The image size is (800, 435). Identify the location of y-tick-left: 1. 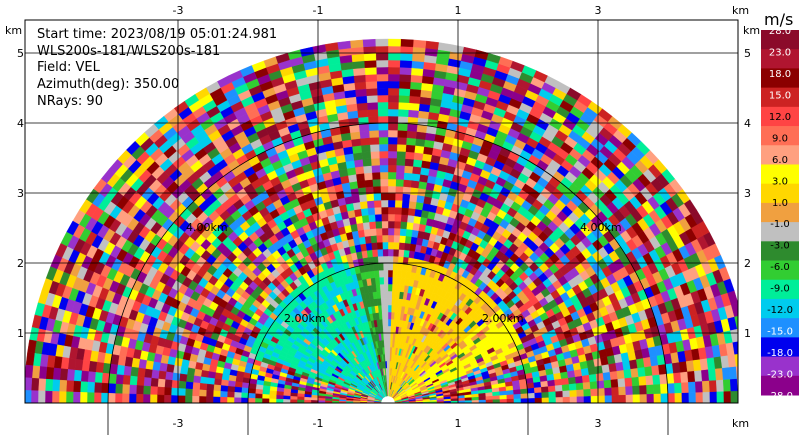
(20, 333).